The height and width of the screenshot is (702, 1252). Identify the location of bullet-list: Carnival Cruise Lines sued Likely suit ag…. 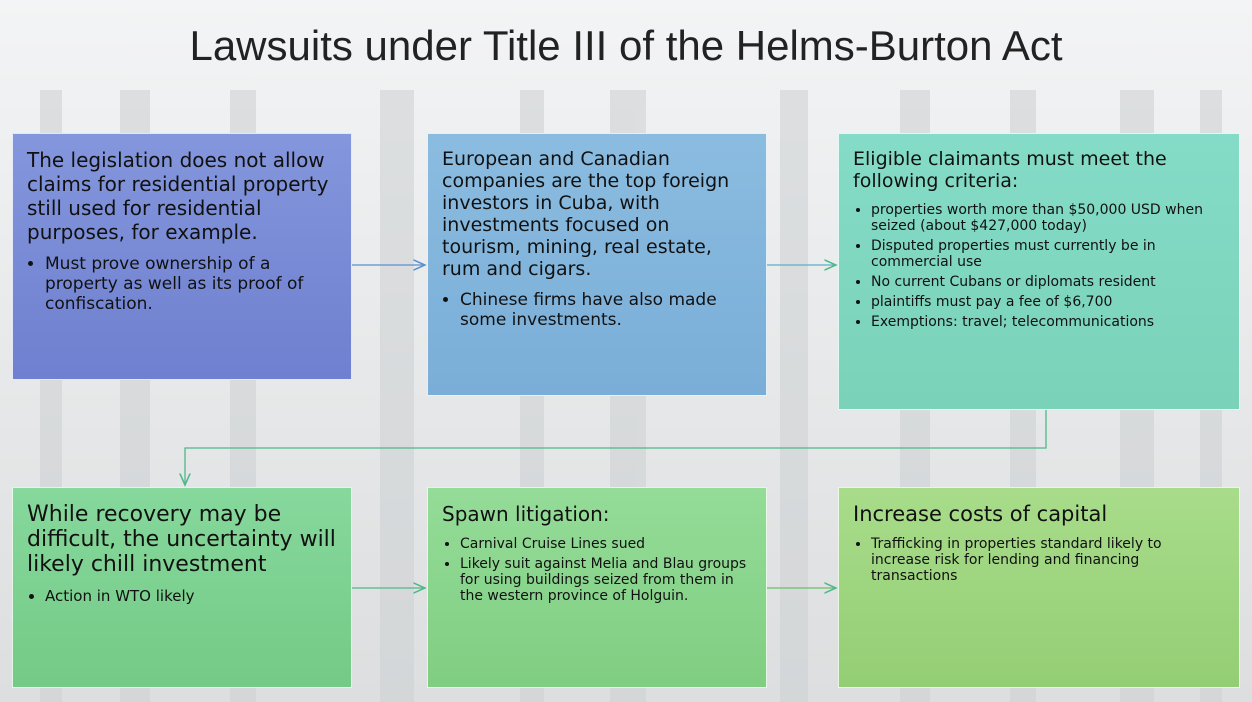
(597, 570).